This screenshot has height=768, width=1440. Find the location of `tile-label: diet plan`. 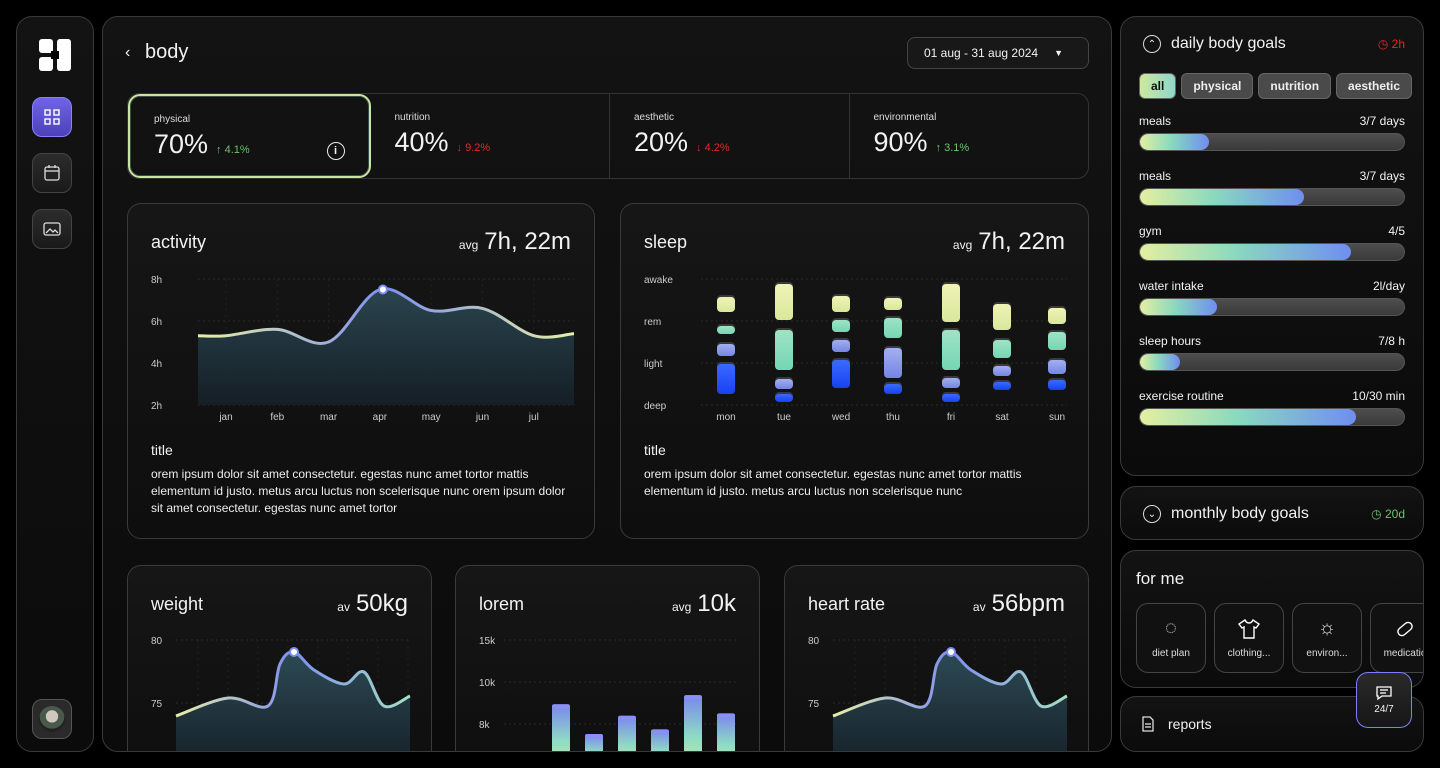

tile-label: diet plan is located at coordinates (1171, 653).